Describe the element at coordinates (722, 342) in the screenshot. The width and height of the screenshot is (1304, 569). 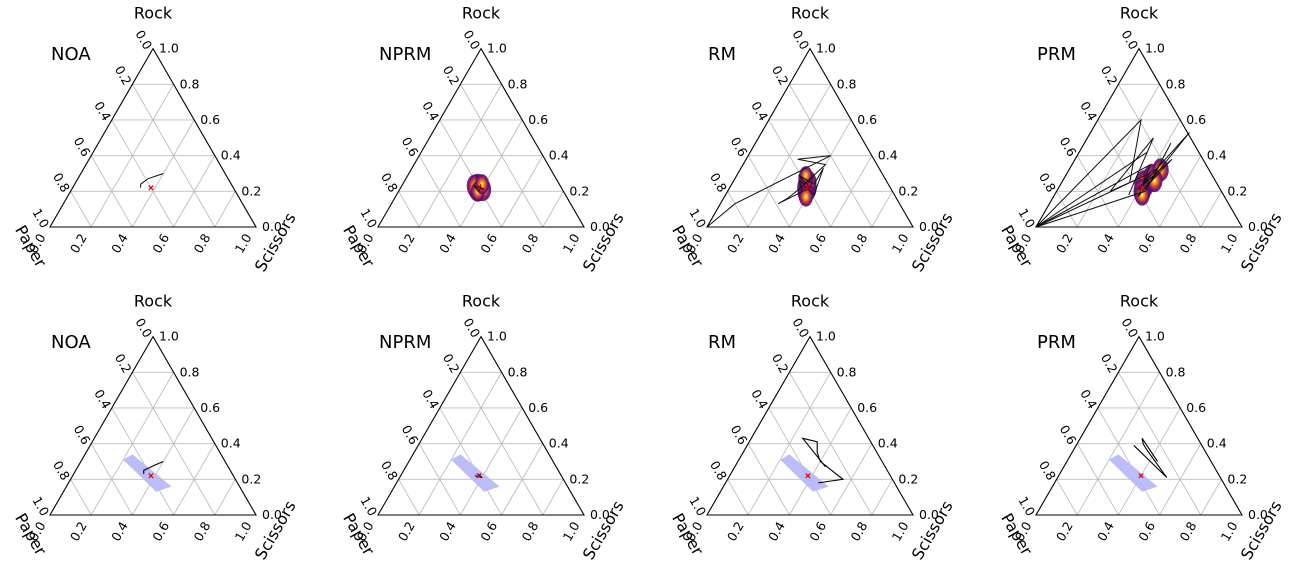
I see `panel-title: RM` at that location.